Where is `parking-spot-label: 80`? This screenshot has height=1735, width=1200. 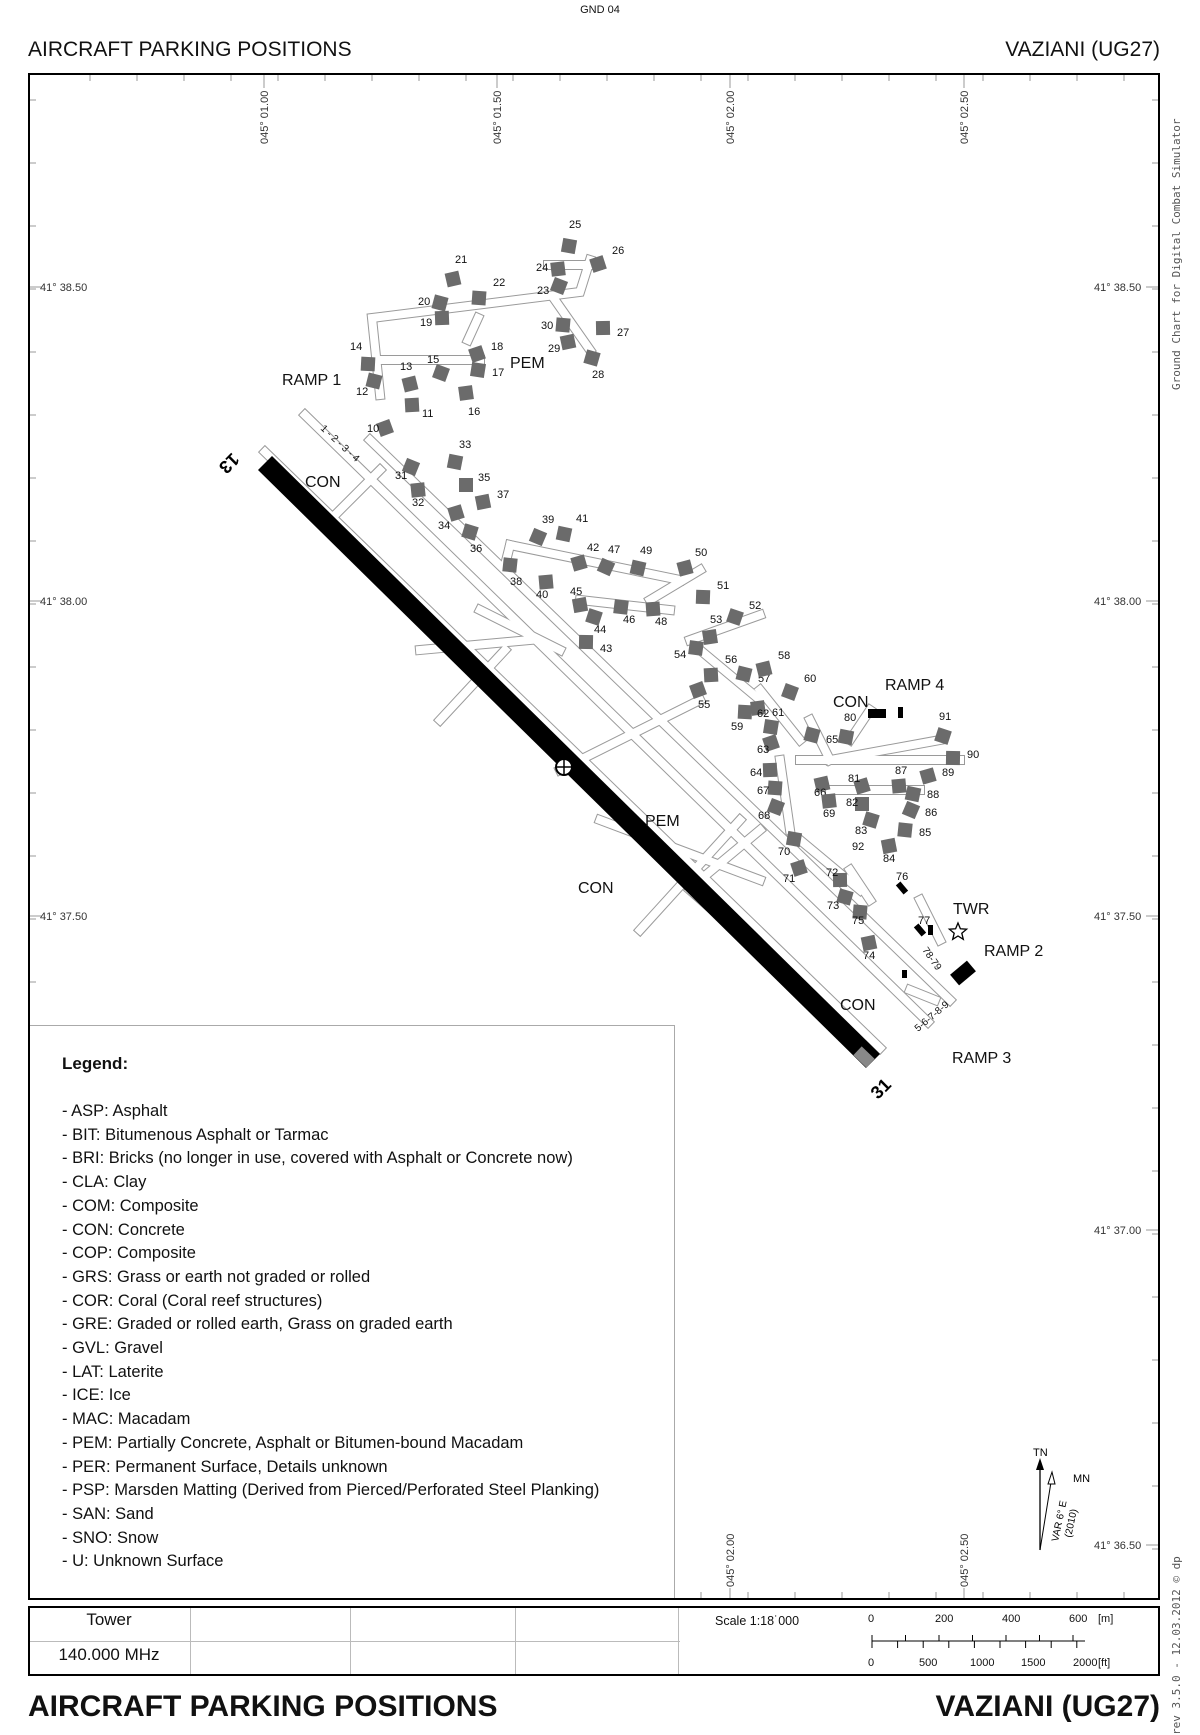 parking-spot-label: 80 is located at coordinates (850, 718).